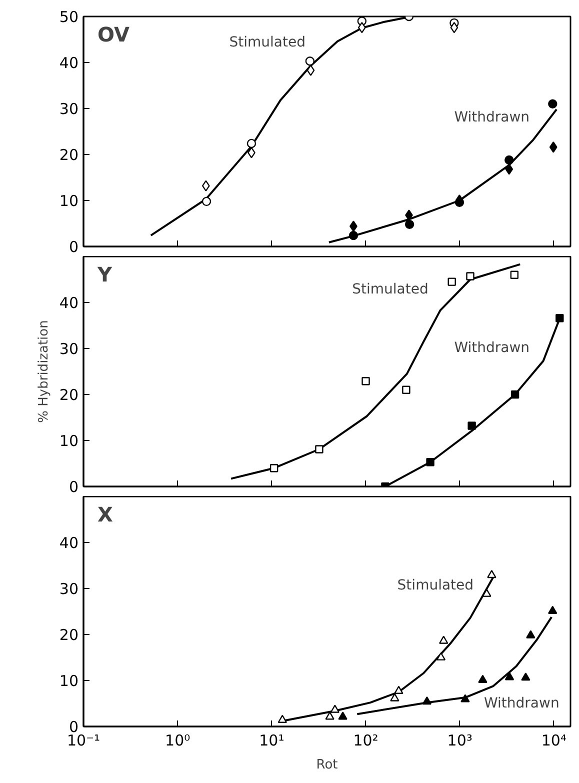  What do you see at coordinates (114, 34) in the screenshot?
I see `chart-title: OV` at bounding box center [114, 34].